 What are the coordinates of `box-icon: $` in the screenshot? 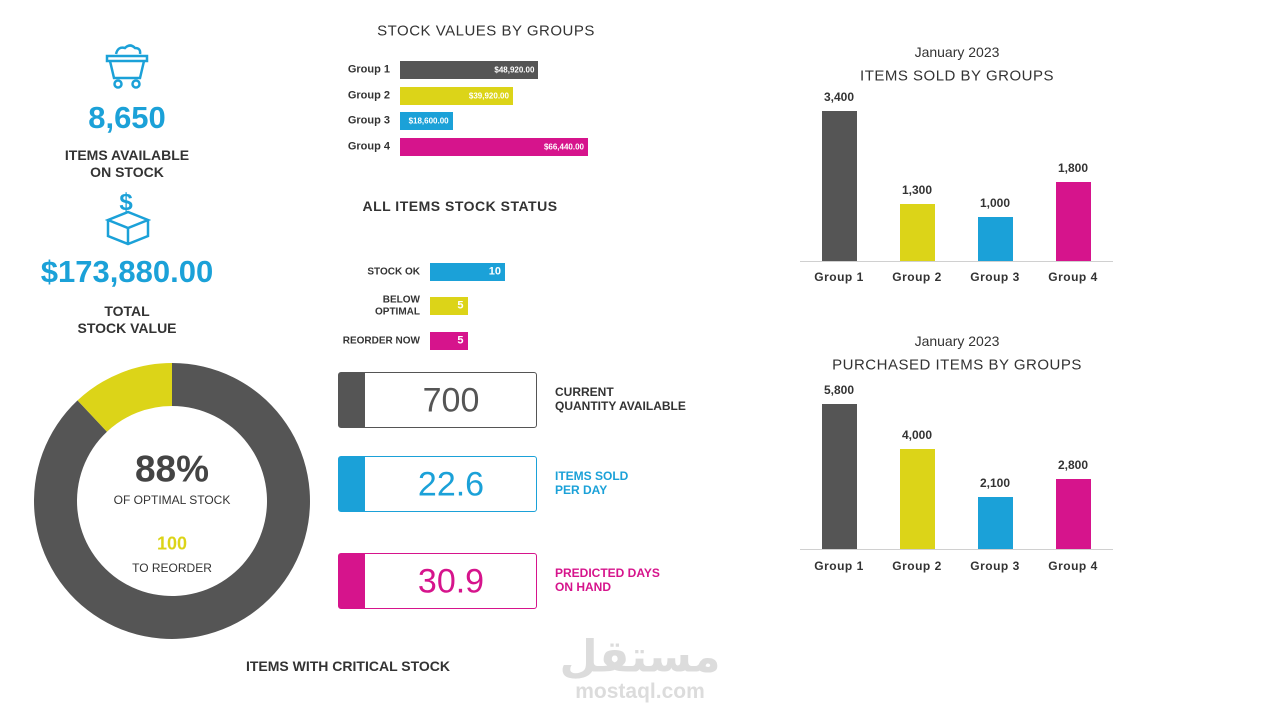 It's located at (128, 219).